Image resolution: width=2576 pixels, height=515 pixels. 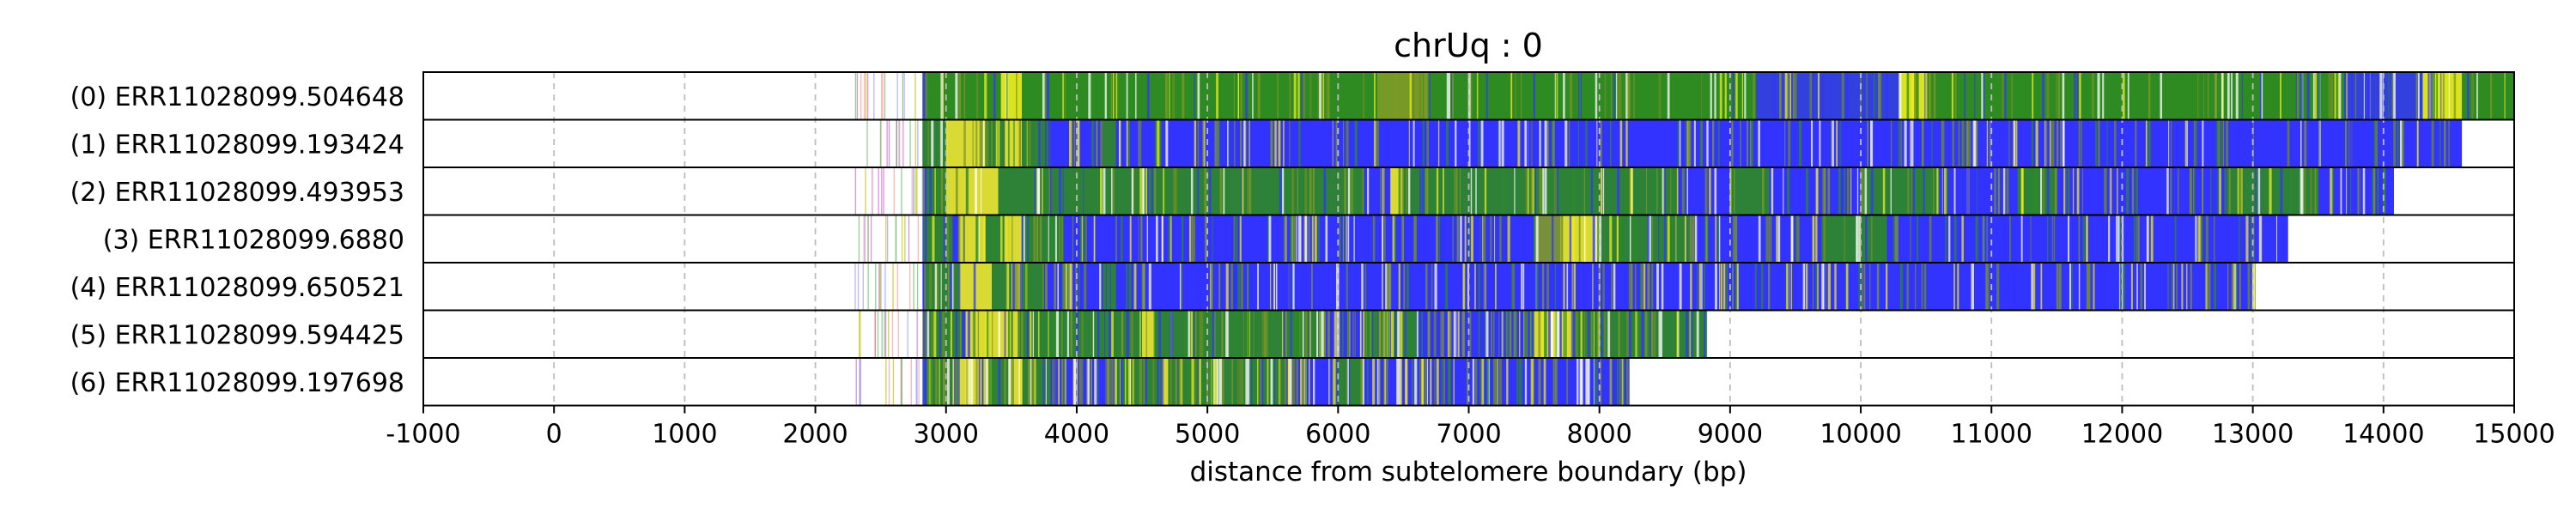 What do you see at coordinates (1573, 239) in the screenshot?
I see `read-row` at bounding box center [1573, 239].